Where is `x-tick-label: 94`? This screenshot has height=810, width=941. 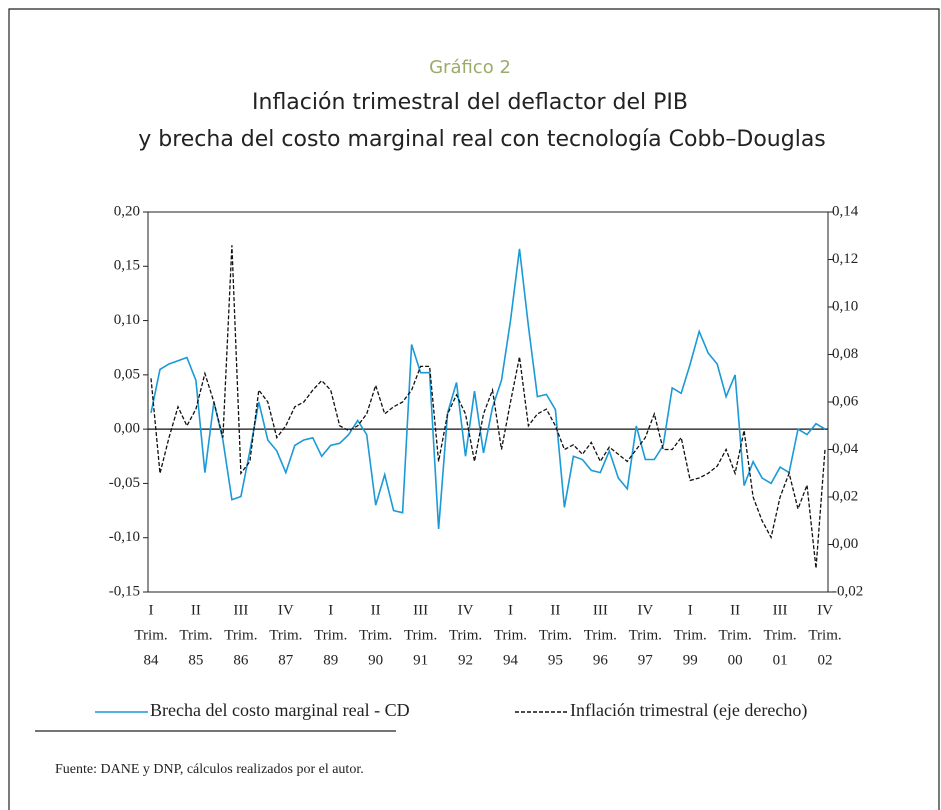 x-tick-label: 94 is located at coordinates (511, 660).